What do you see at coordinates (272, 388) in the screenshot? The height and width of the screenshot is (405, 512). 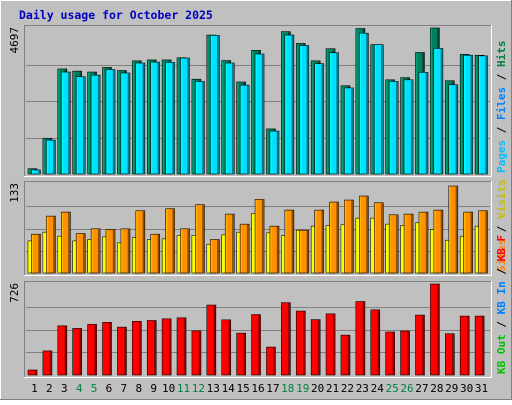 I see `x-tick-label: 17` at bounding box center [272, 388].